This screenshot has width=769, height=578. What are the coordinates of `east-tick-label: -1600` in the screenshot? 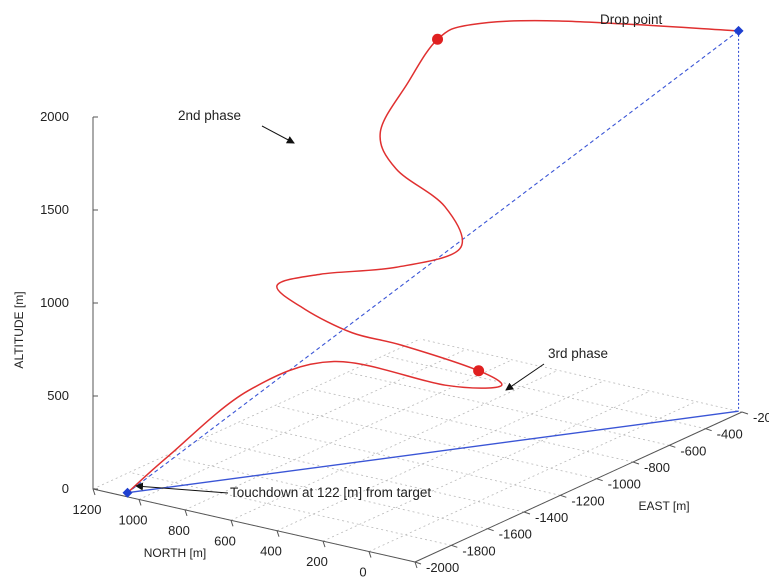 It's located at (515, 534).